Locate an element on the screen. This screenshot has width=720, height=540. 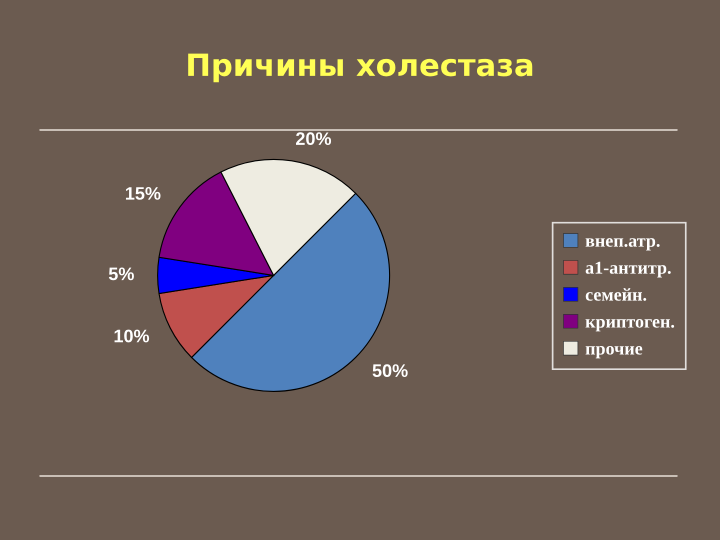
data-label: 50% is located at coordinates (390, 371).